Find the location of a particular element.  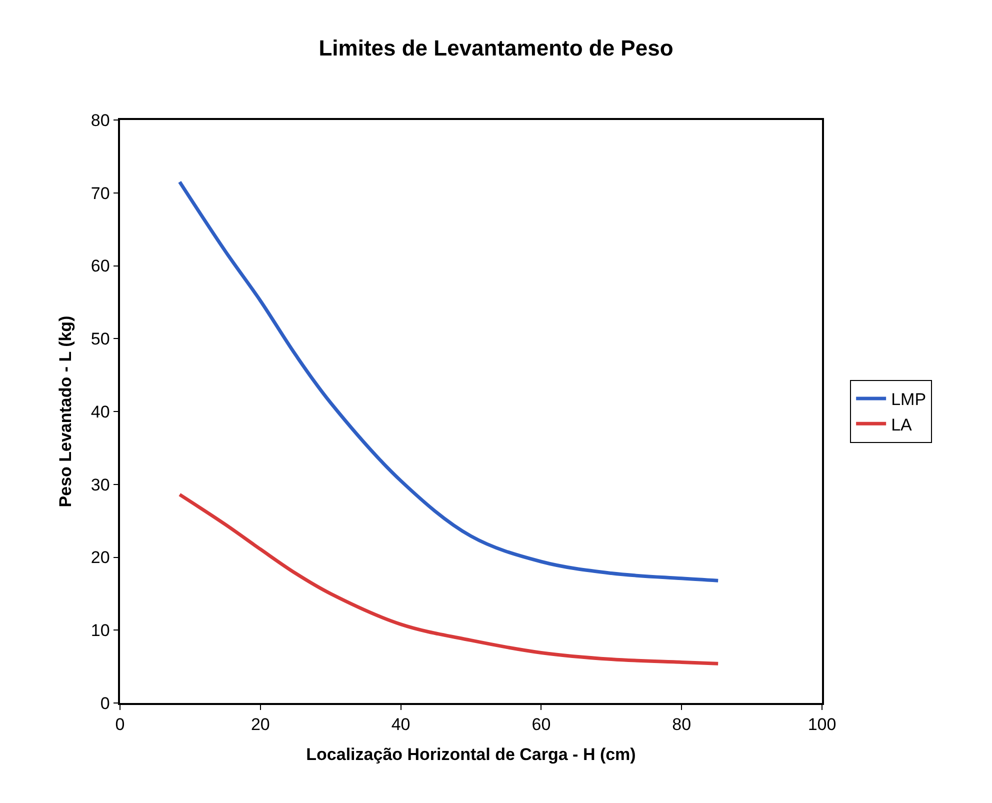

y-axis-title: Peso Levantado - L (kg) is located at coordinates (65, 412).